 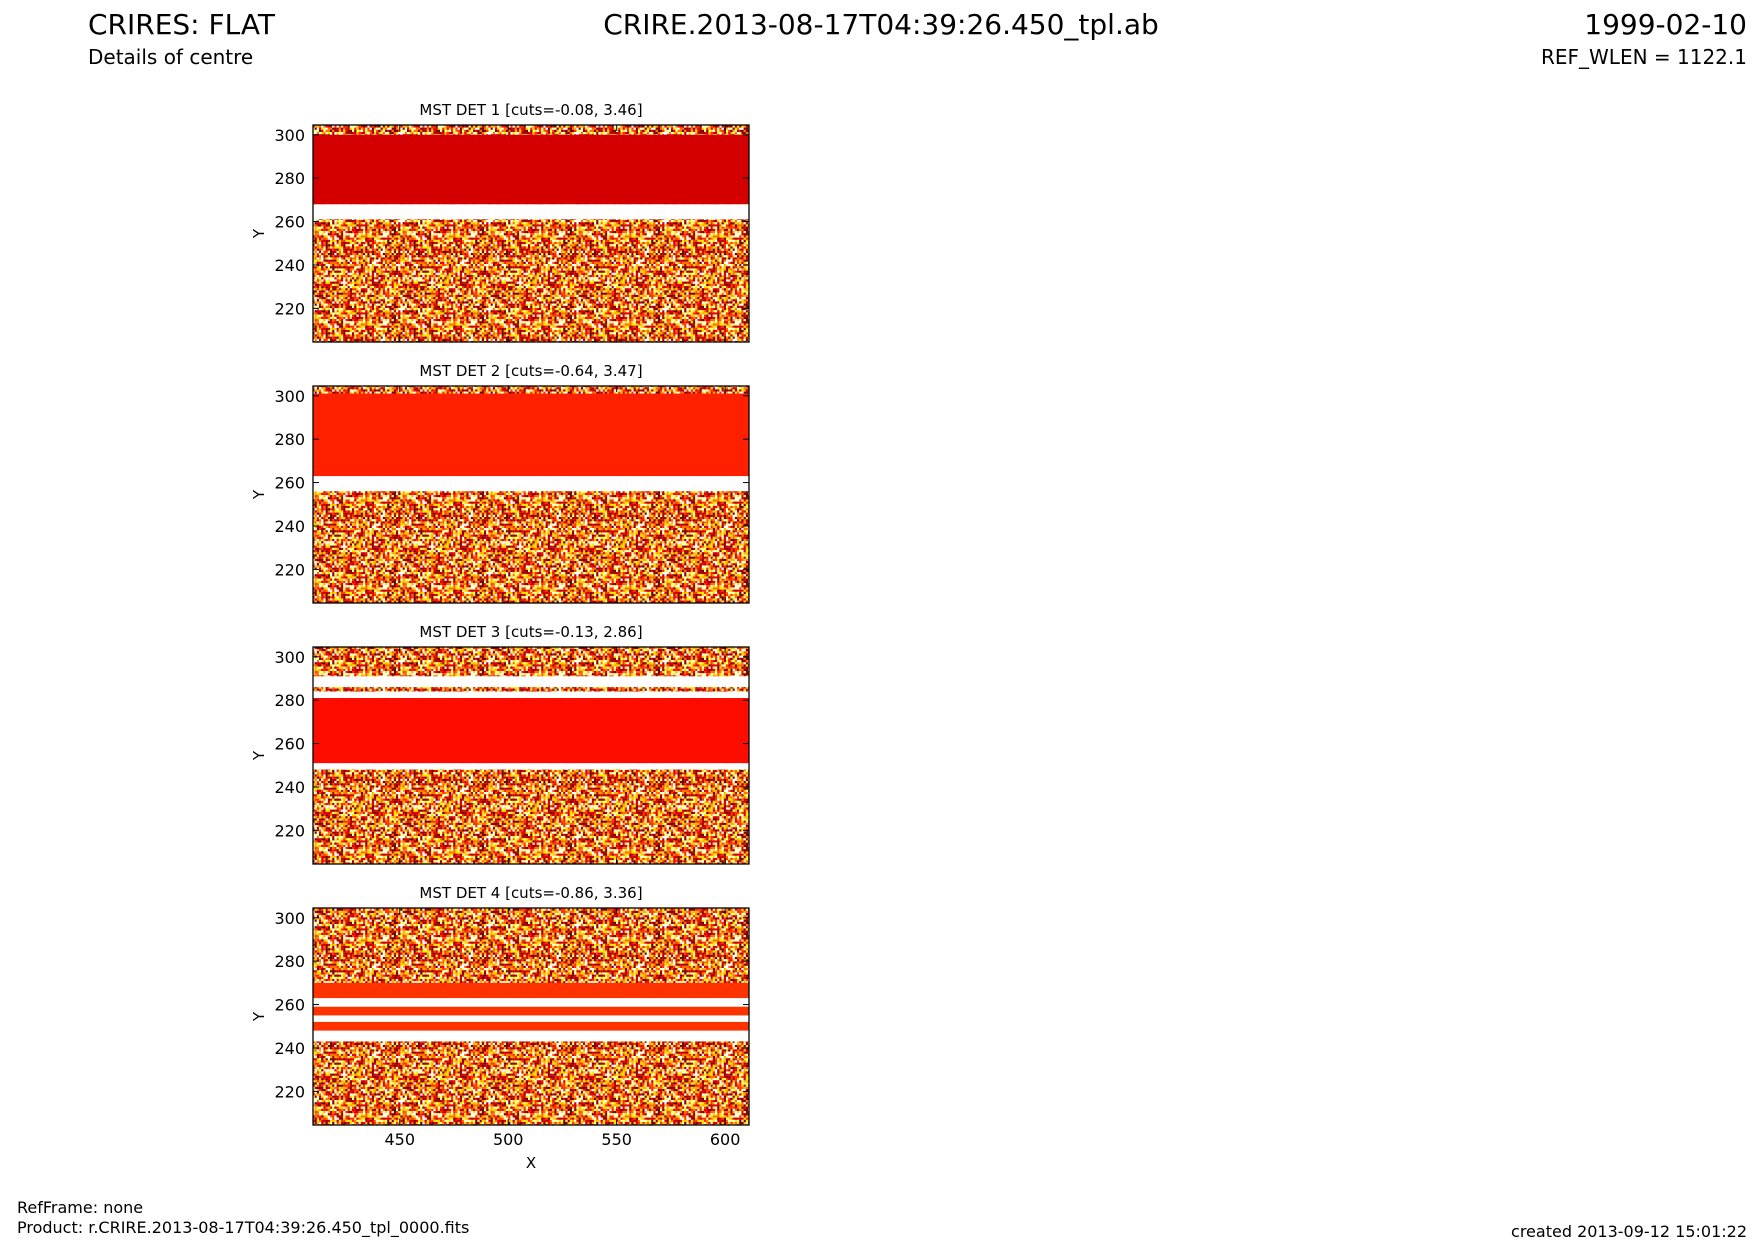 What do you see at coordinates (616, 1139) in the screenshot?
I see `x-tick-label: 550` at bounding box center [616, 1139].